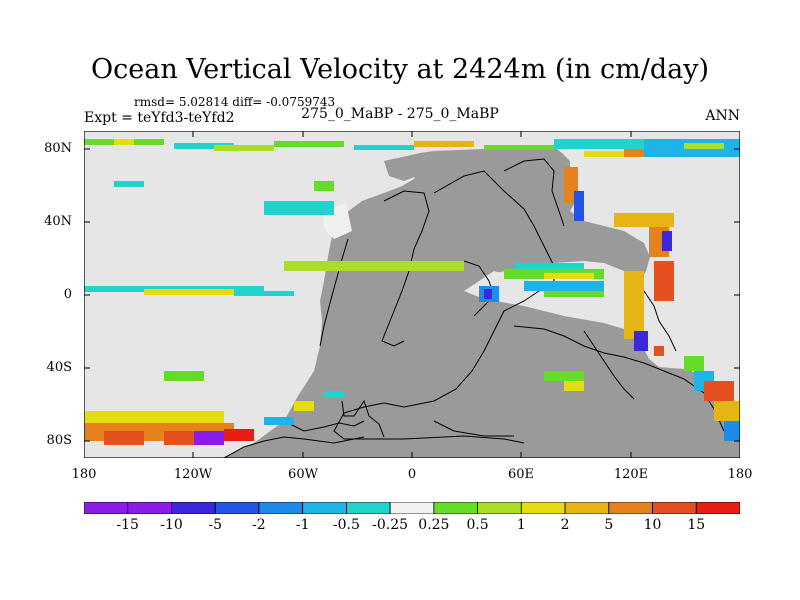  What do you see at coordinates (400, 114) in the screenshot?
I see `period-label: 275_0_MaBP - 275_0_MaBP` at bounding box center [400, 114].